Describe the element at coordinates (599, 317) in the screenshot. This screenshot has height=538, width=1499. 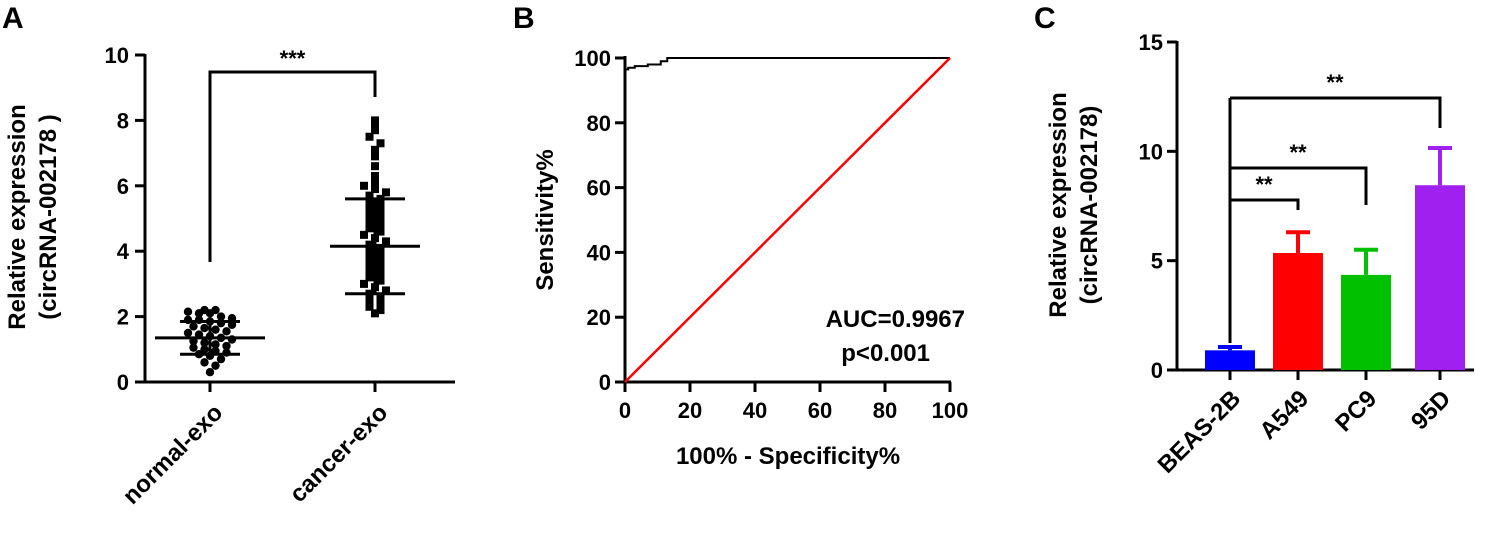
I see `panel-b-y-tick-label: 20` at that location.